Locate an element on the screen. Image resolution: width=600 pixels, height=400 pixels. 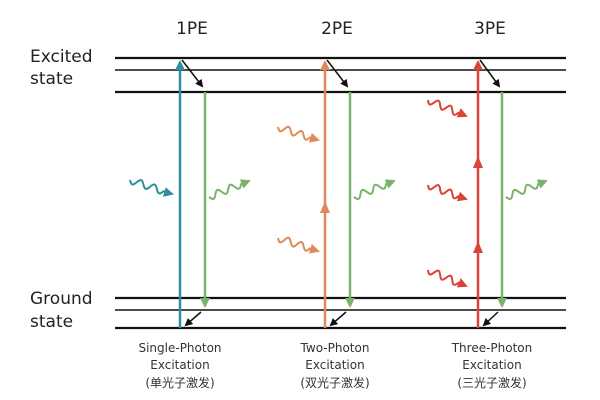
caption: (单光子激发) is located at coordinates (179, 382).